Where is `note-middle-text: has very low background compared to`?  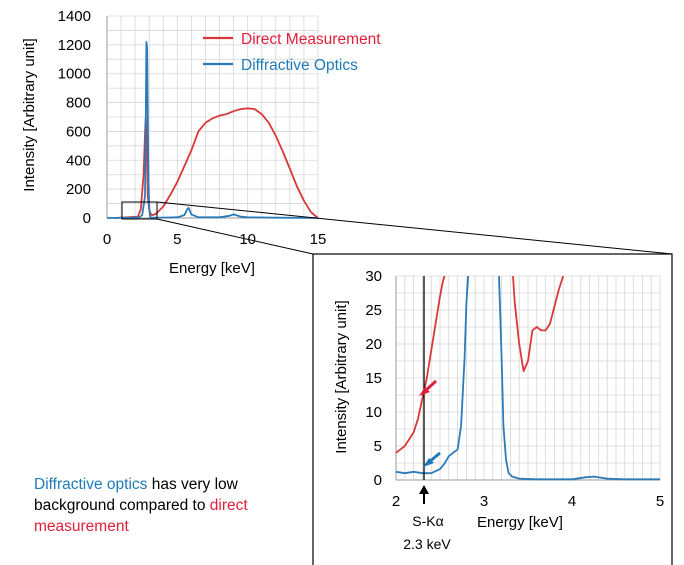
note-middle-text: has very low background compared to is located at coordinates (136, 495).